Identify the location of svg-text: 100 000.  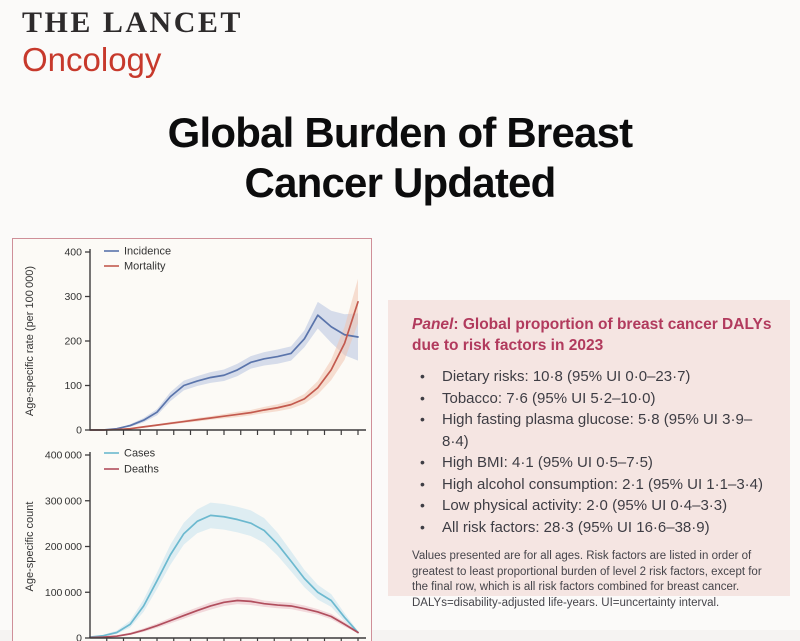
(63, 593).